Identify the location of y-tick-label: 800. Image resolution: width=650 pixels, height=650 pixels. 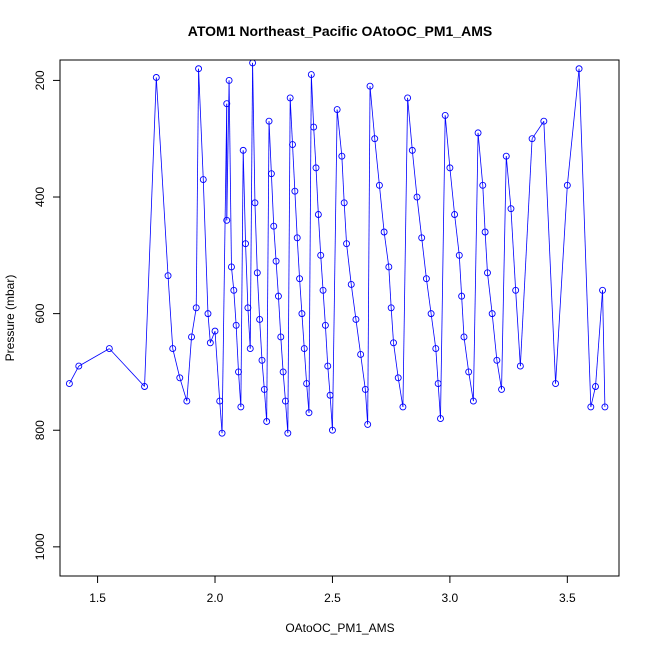
(40, 430).